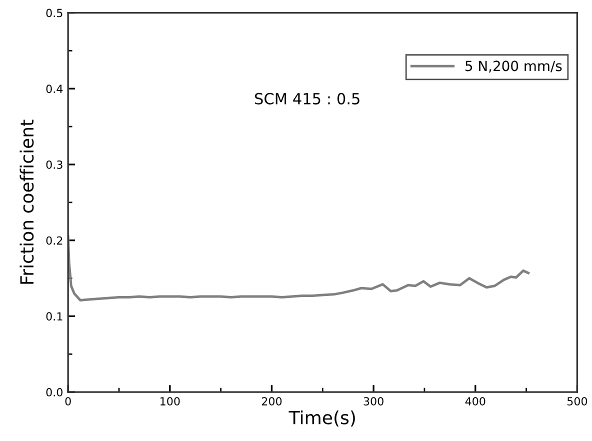 Image resolution: width=592 pixels, height=441 pixels. I want to click on x-axis-title: Time(s), so click(321, 418).